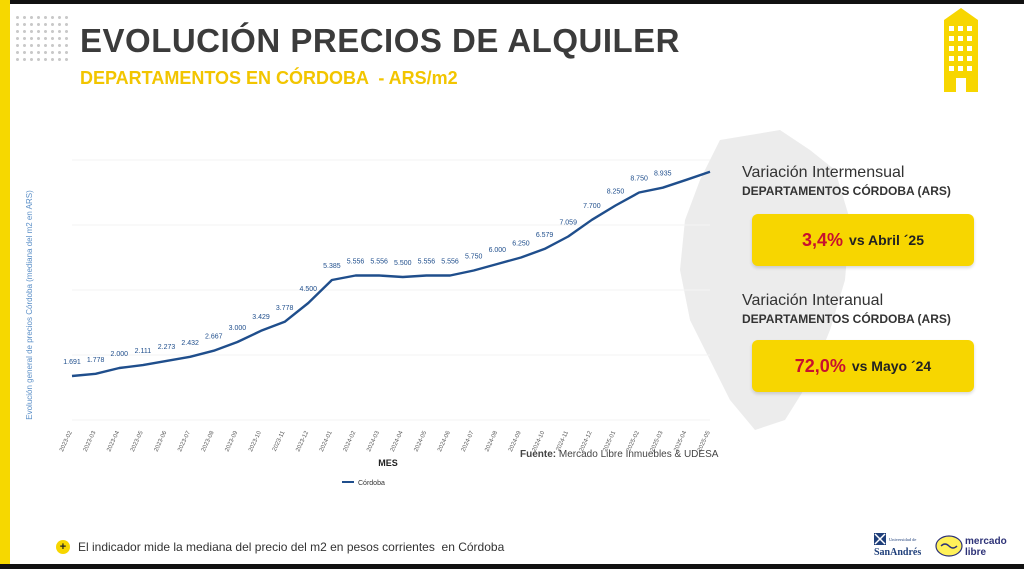 The width and height of the screenshot is (1024, 569). Describe the element at coordinates (309, 289) in the screenshot. I see `data-label: 4.500` at that location.